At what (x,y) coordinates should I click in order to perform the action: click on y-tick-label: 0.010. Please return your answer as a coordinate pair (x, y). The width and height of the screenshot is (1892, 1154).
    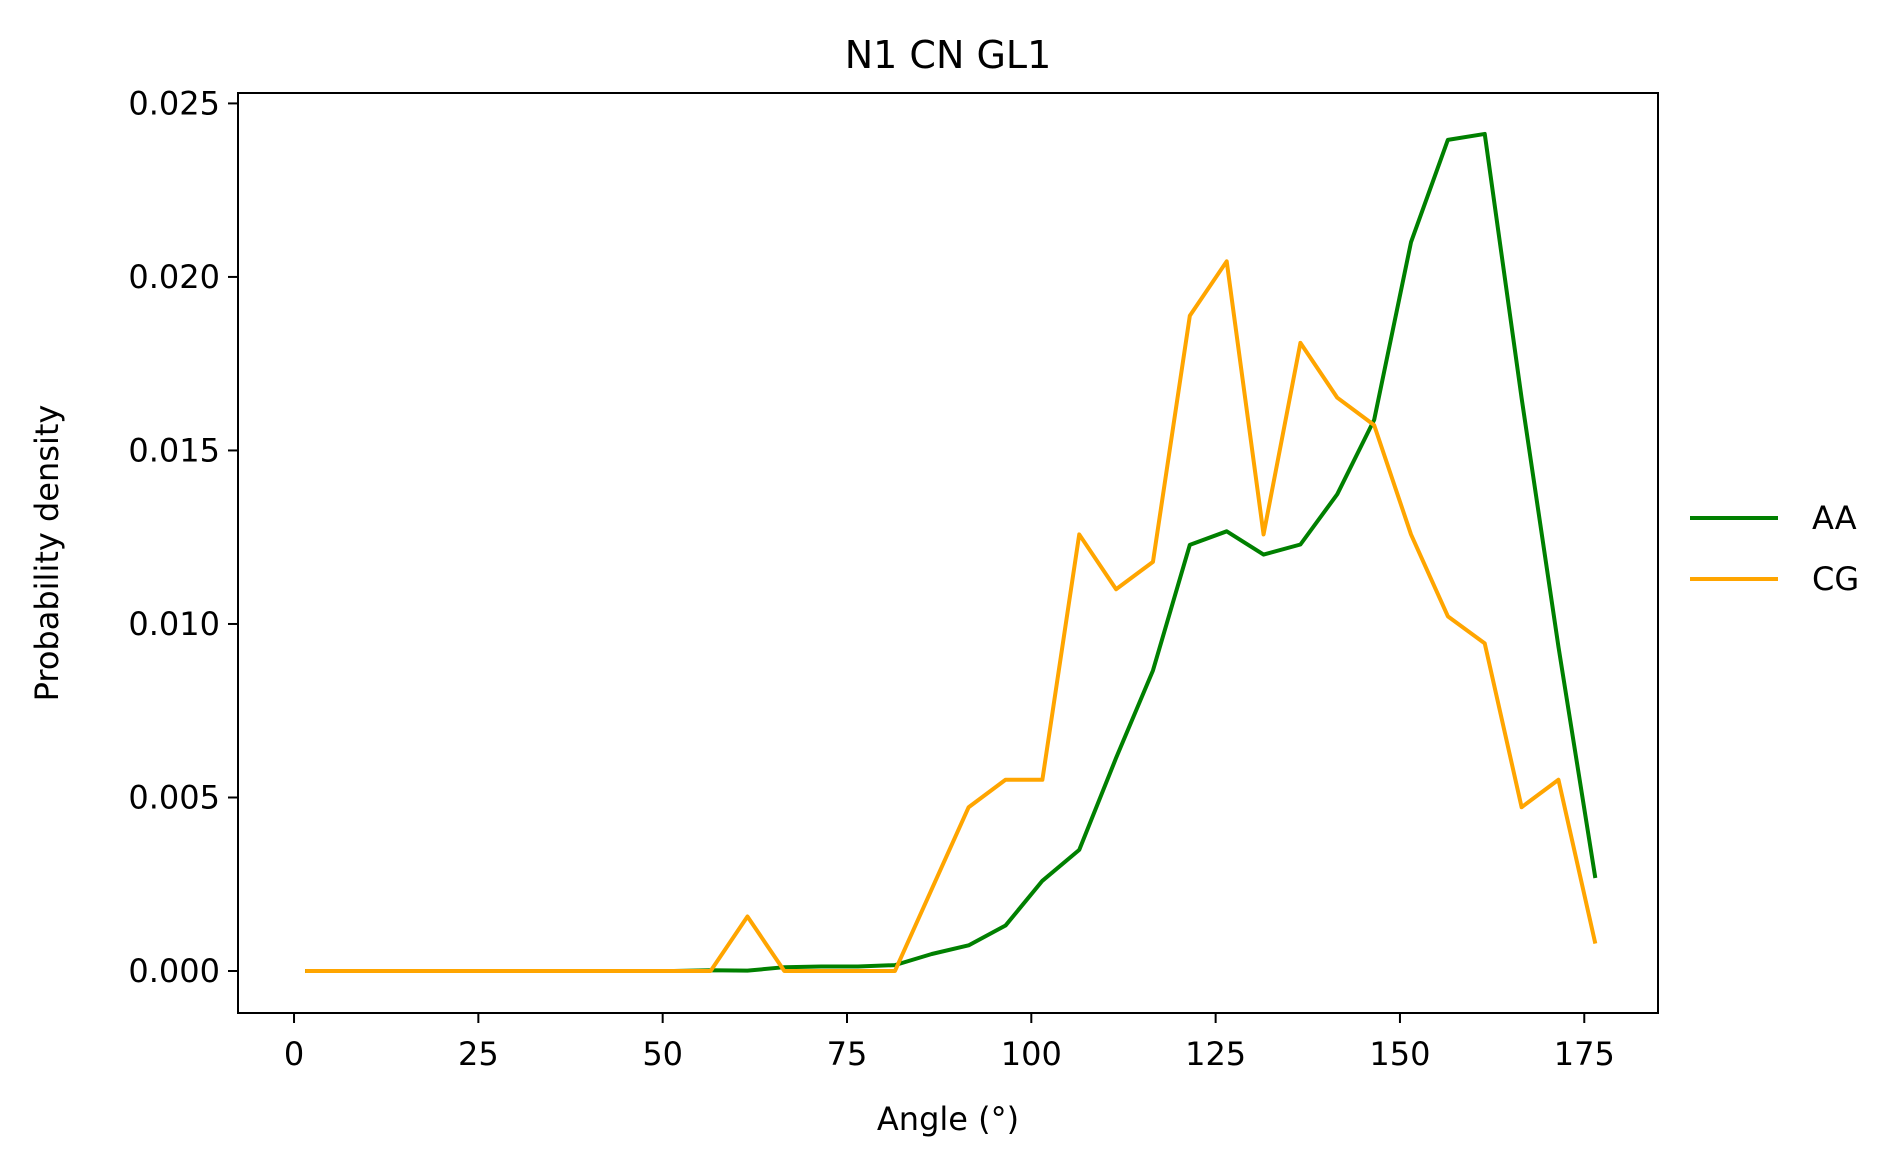
    Looking at the image, I should click on (174, 624).